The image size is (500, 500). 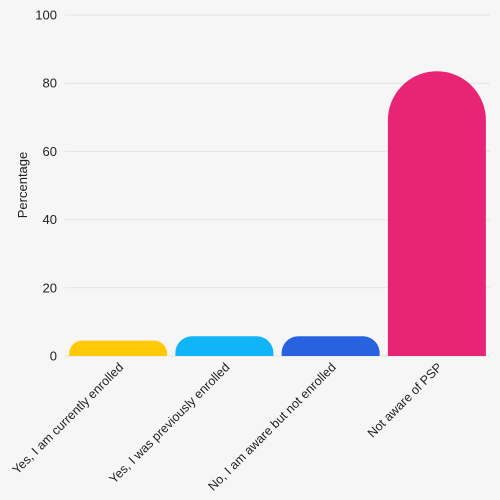 I want to click on y-tick-label: 100, so click(x=46, y=15).